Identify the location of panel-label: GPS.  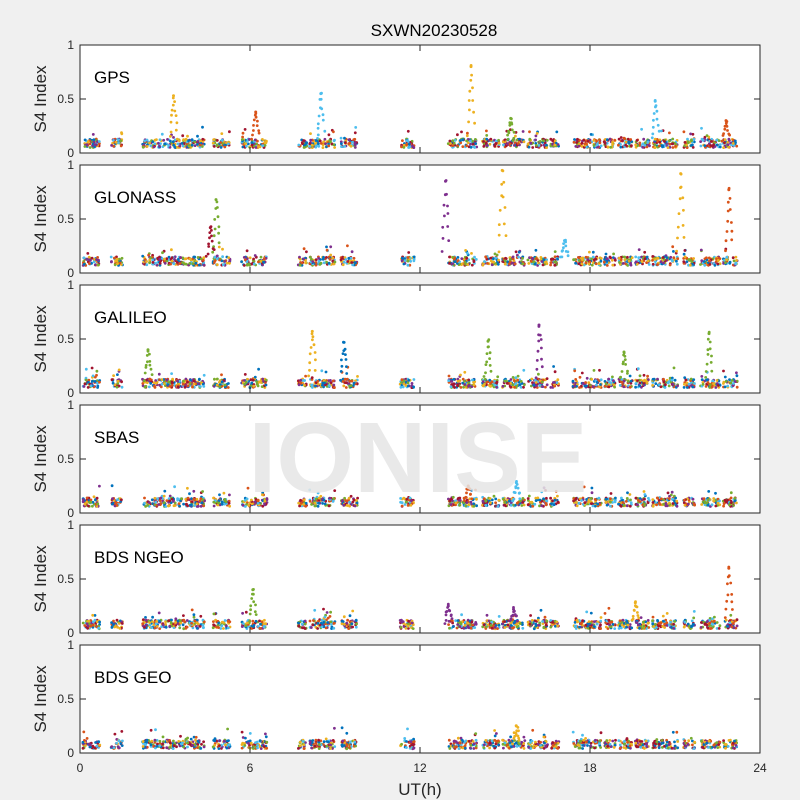
(112, 77).